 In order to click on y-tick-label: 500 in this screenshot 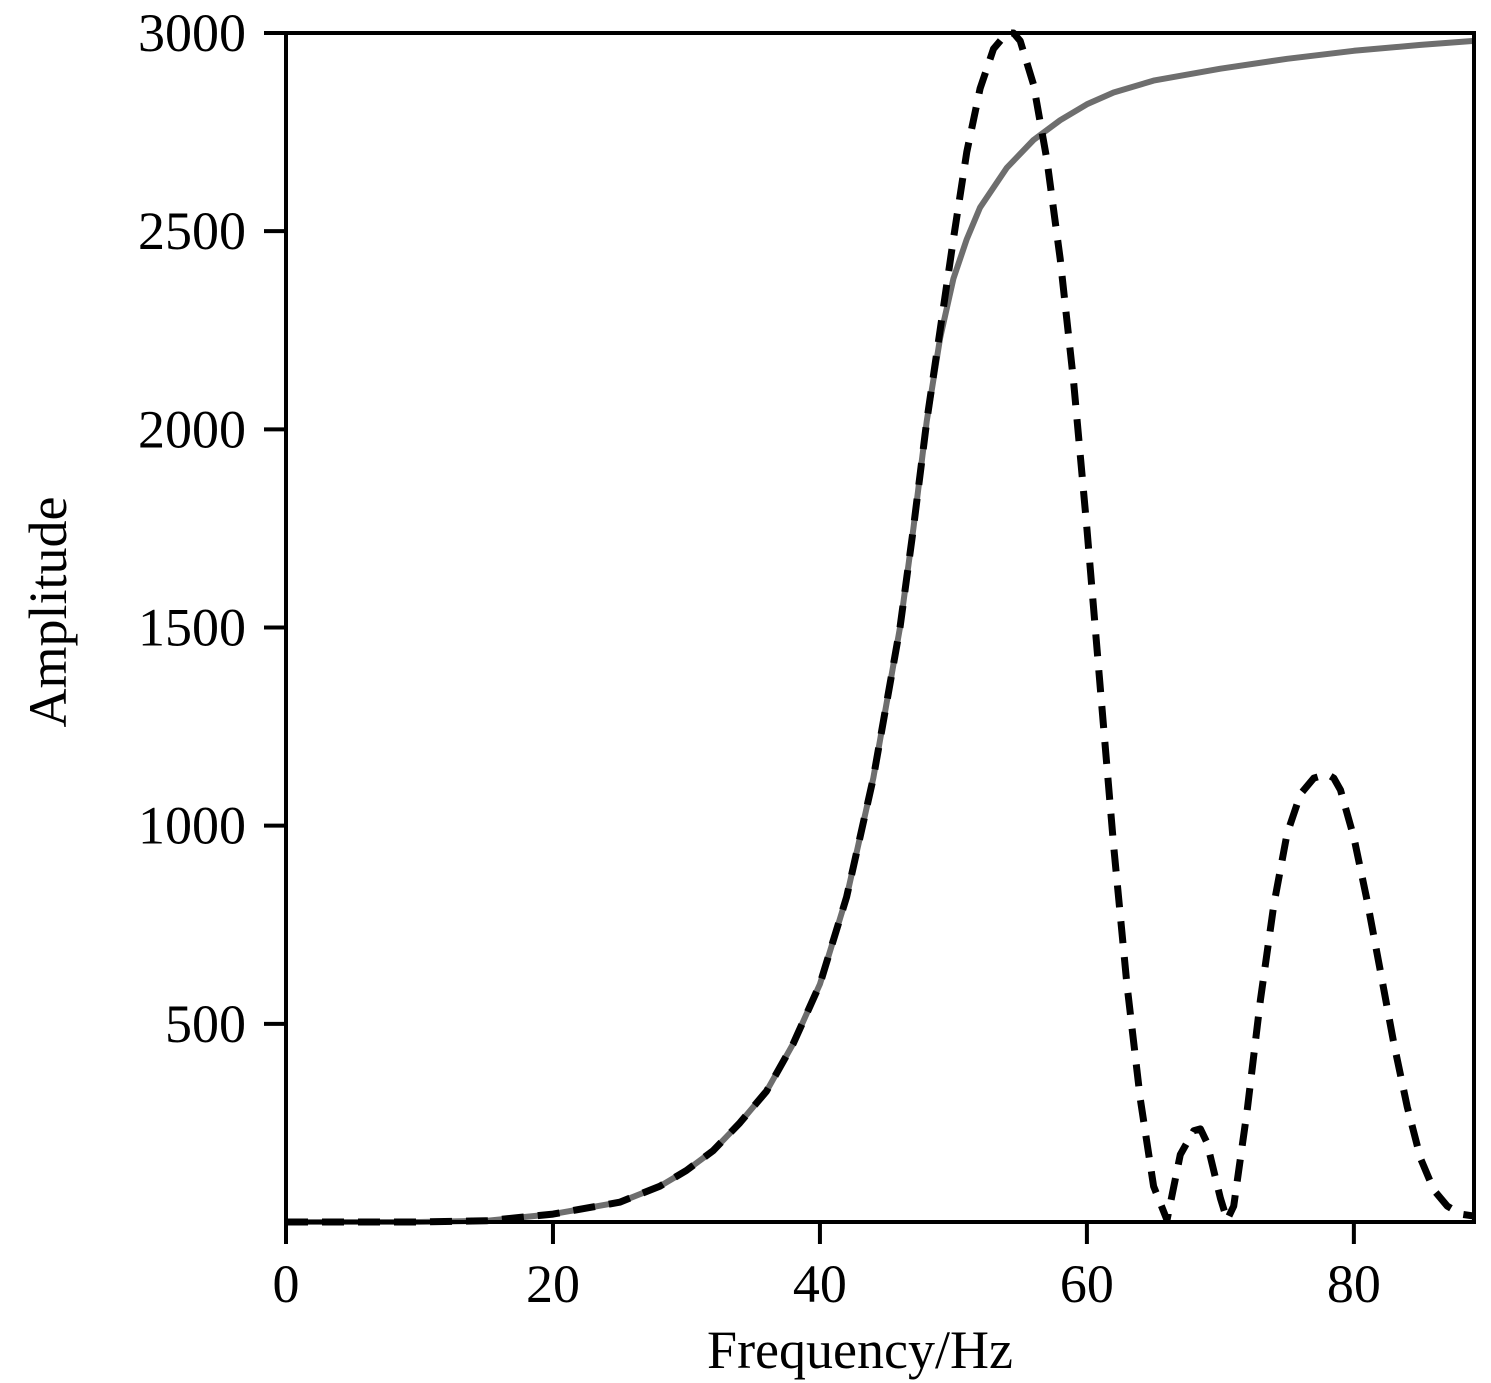, I will do `click(205, 1024)`.